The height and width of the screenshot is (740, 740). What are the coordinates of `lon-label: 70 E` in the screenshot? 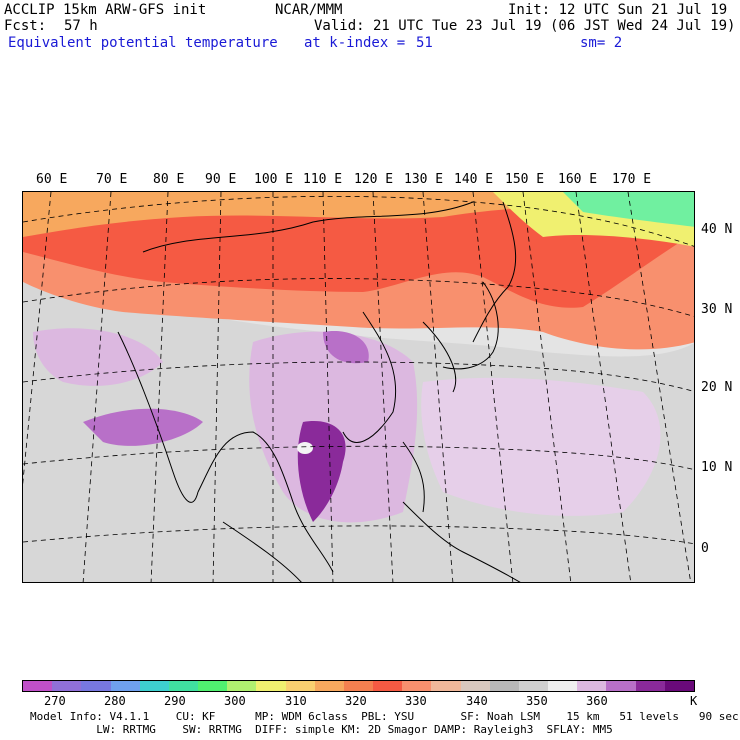 It's located at (112, 179).